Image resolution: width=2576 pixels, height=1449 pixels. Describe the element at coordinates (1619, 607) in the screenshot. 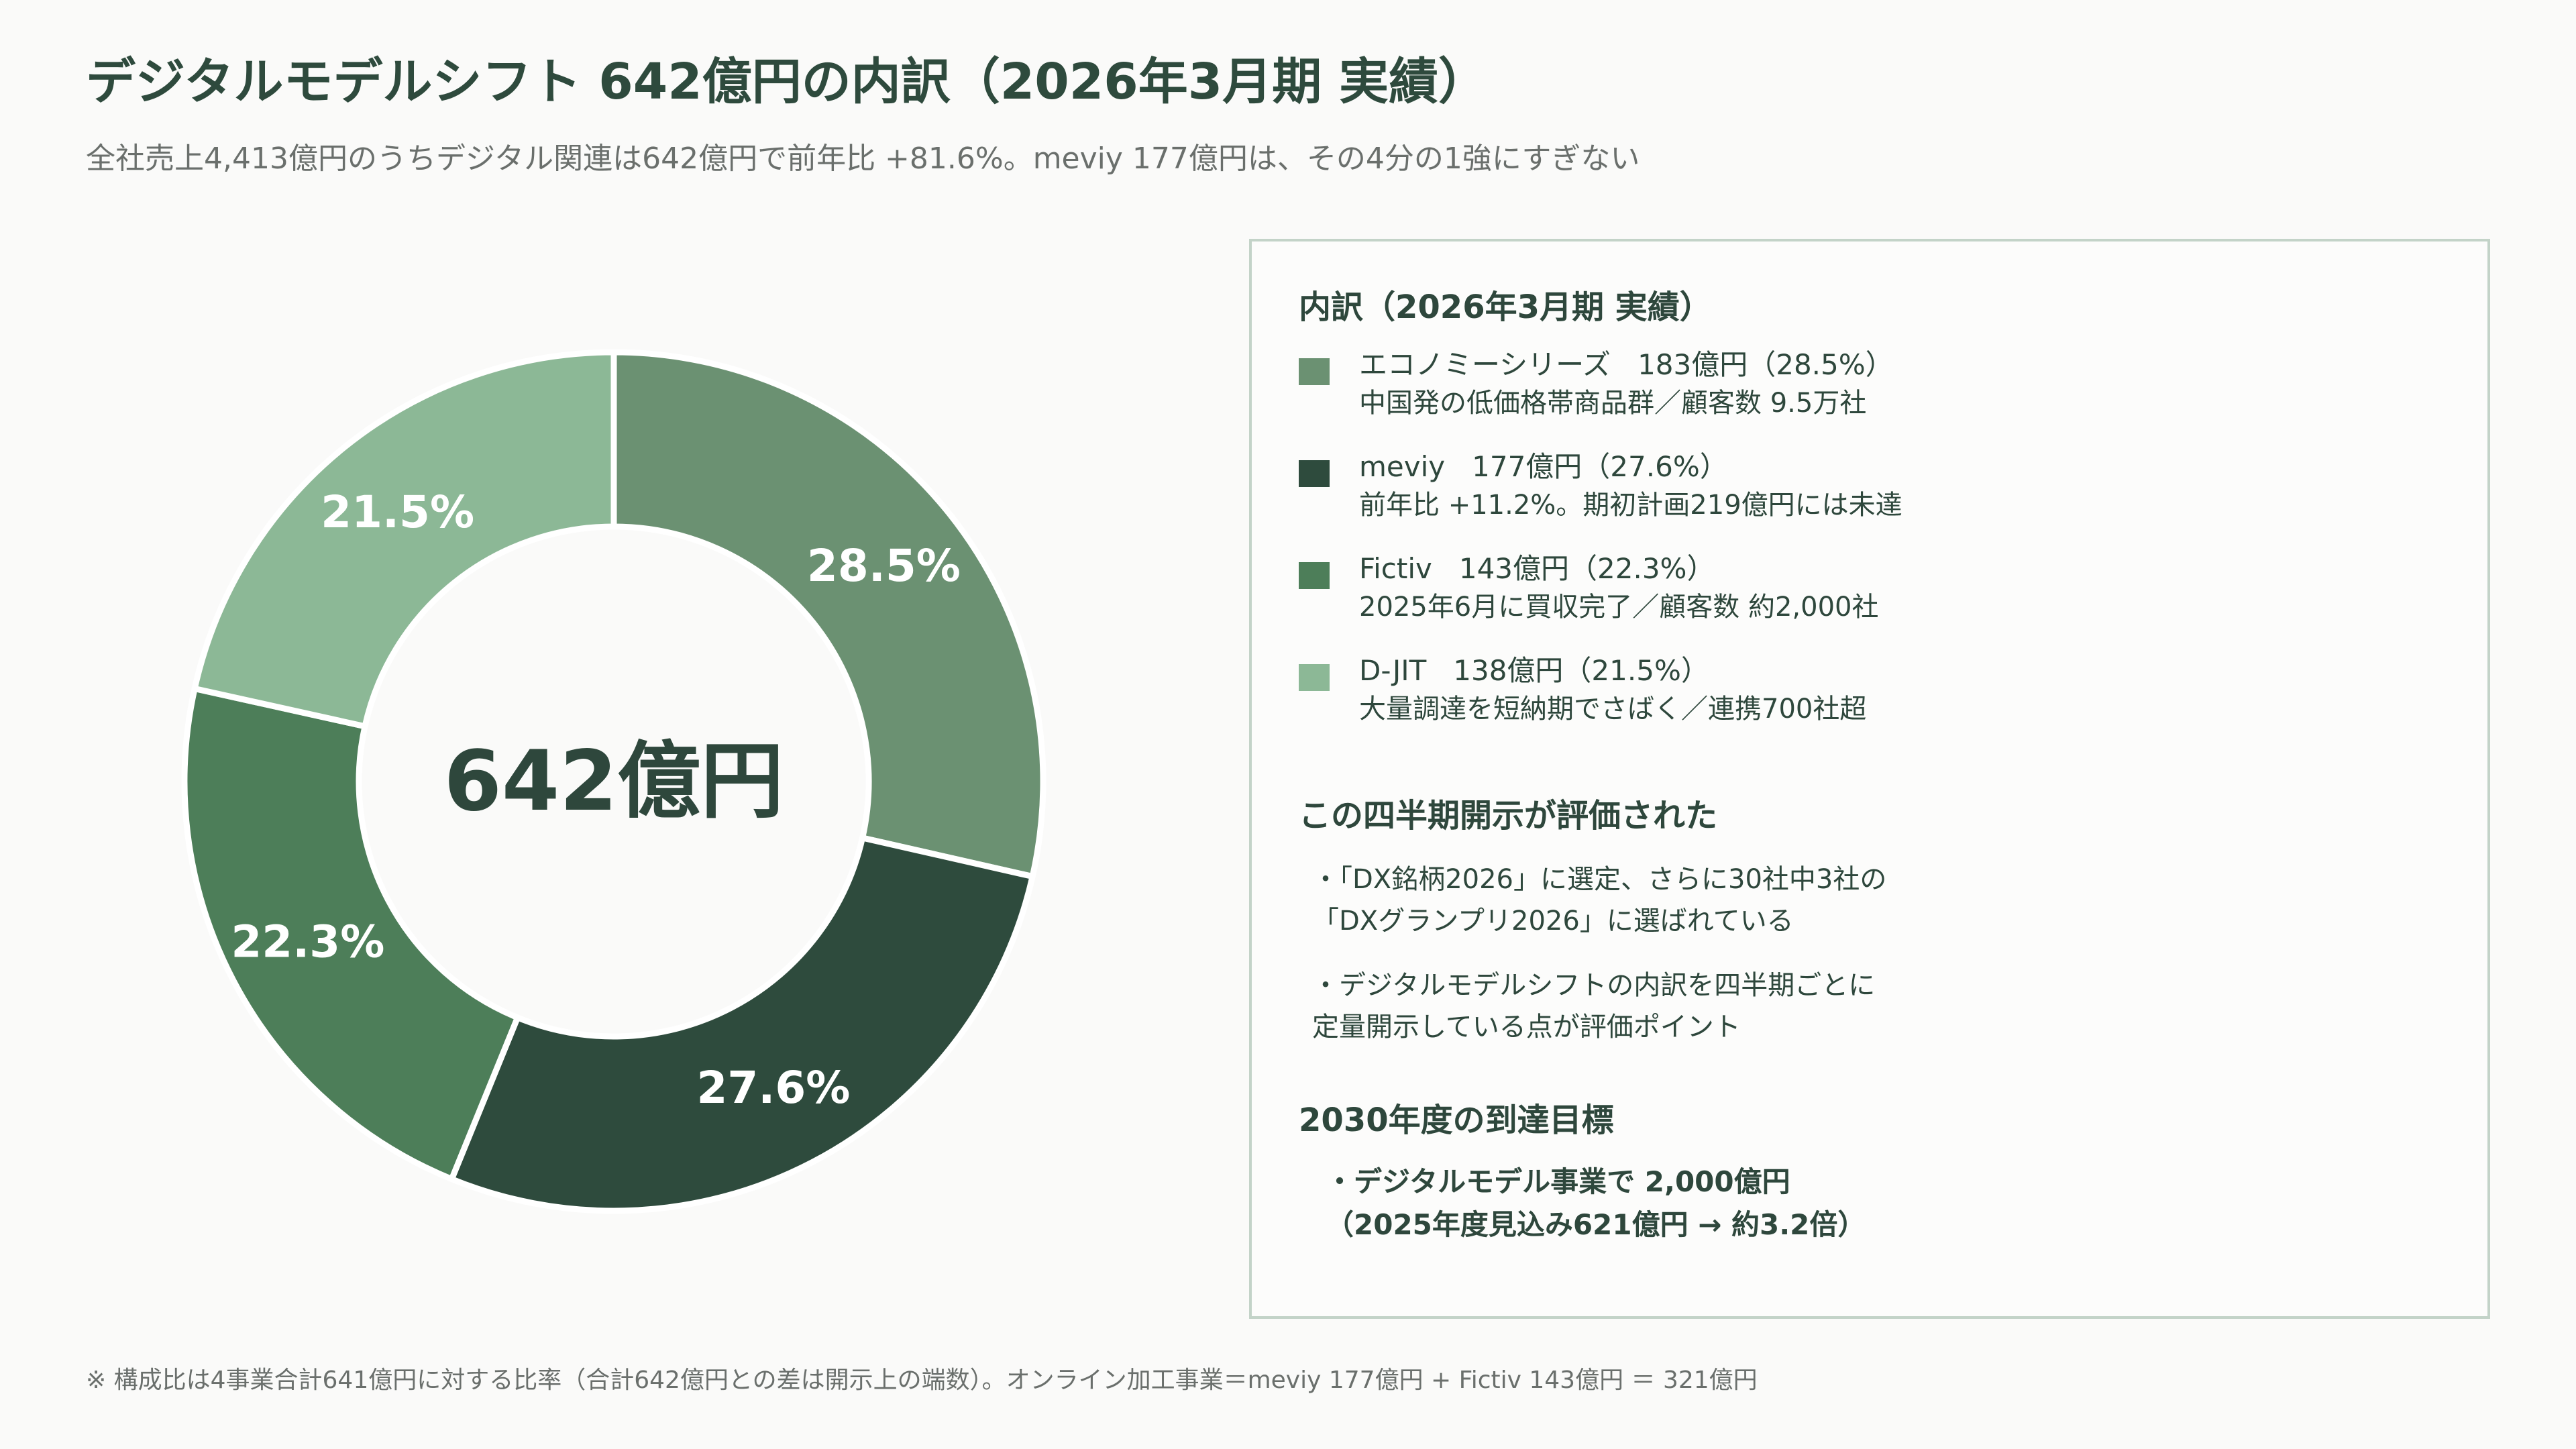

I see `legend-note: 2025年6月に買収完了／顧客数 約2,000社` at that location.